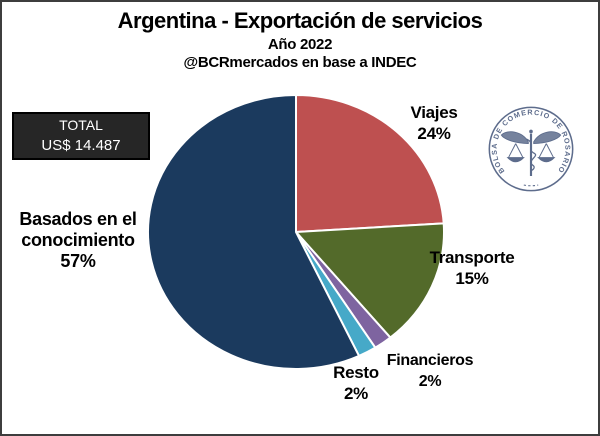 Image resolution: width=600 pixels, height=436 pixels. What do you see at coordinates (300, 62) in the screenshot?
I see `chart-source-credit: @BCRmercados en base a INDEC` at bounding box center [300, 62].